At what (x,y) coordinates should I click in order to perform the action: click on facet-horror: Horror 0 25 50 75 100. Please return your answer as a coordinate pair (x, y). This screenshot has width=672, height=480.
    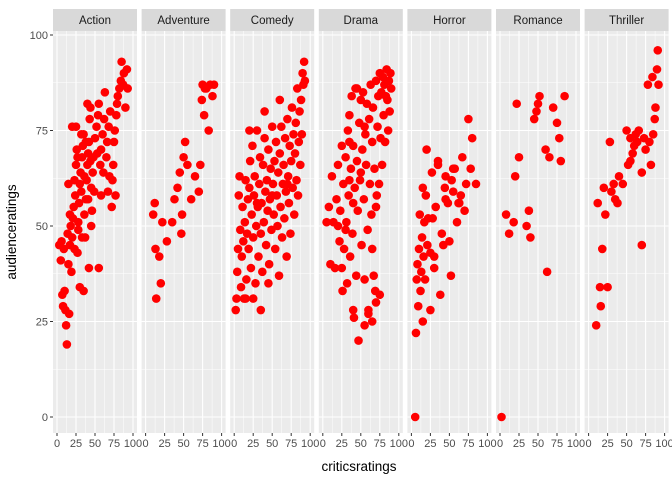
    Looking at the image, I should click on (452, 229).